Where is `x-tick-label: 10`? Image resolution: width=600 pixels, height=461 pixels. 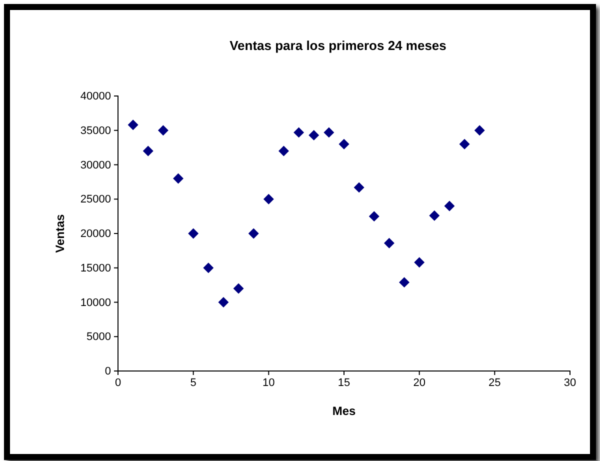
x-tick-label: 10 is located at coordinates (268, 382).